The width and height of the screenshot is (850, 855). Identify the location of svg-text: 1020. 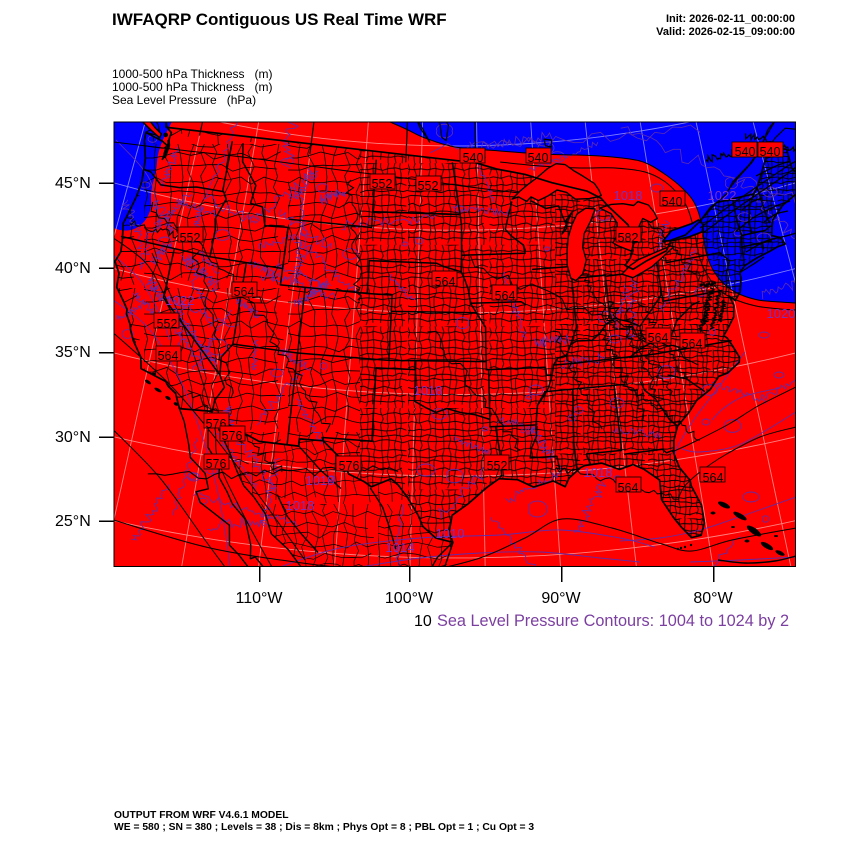
(781, 313).